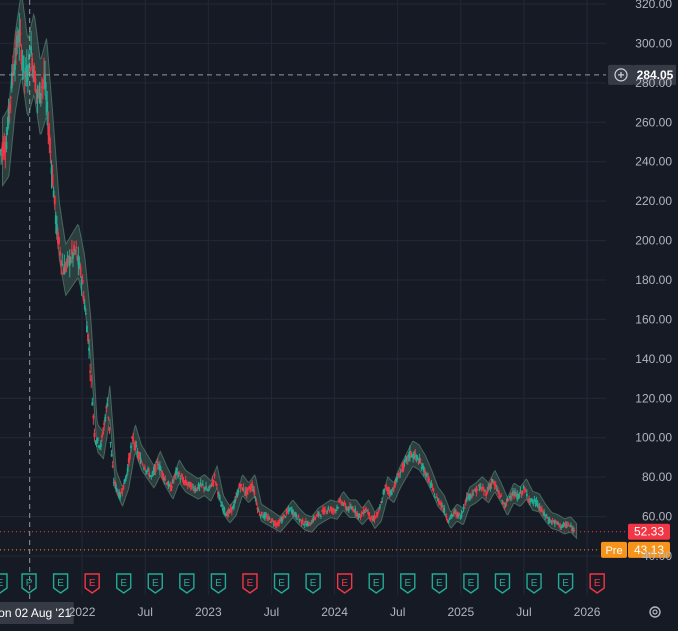  I want to click on gear-icon-ring, so click(655, 612).